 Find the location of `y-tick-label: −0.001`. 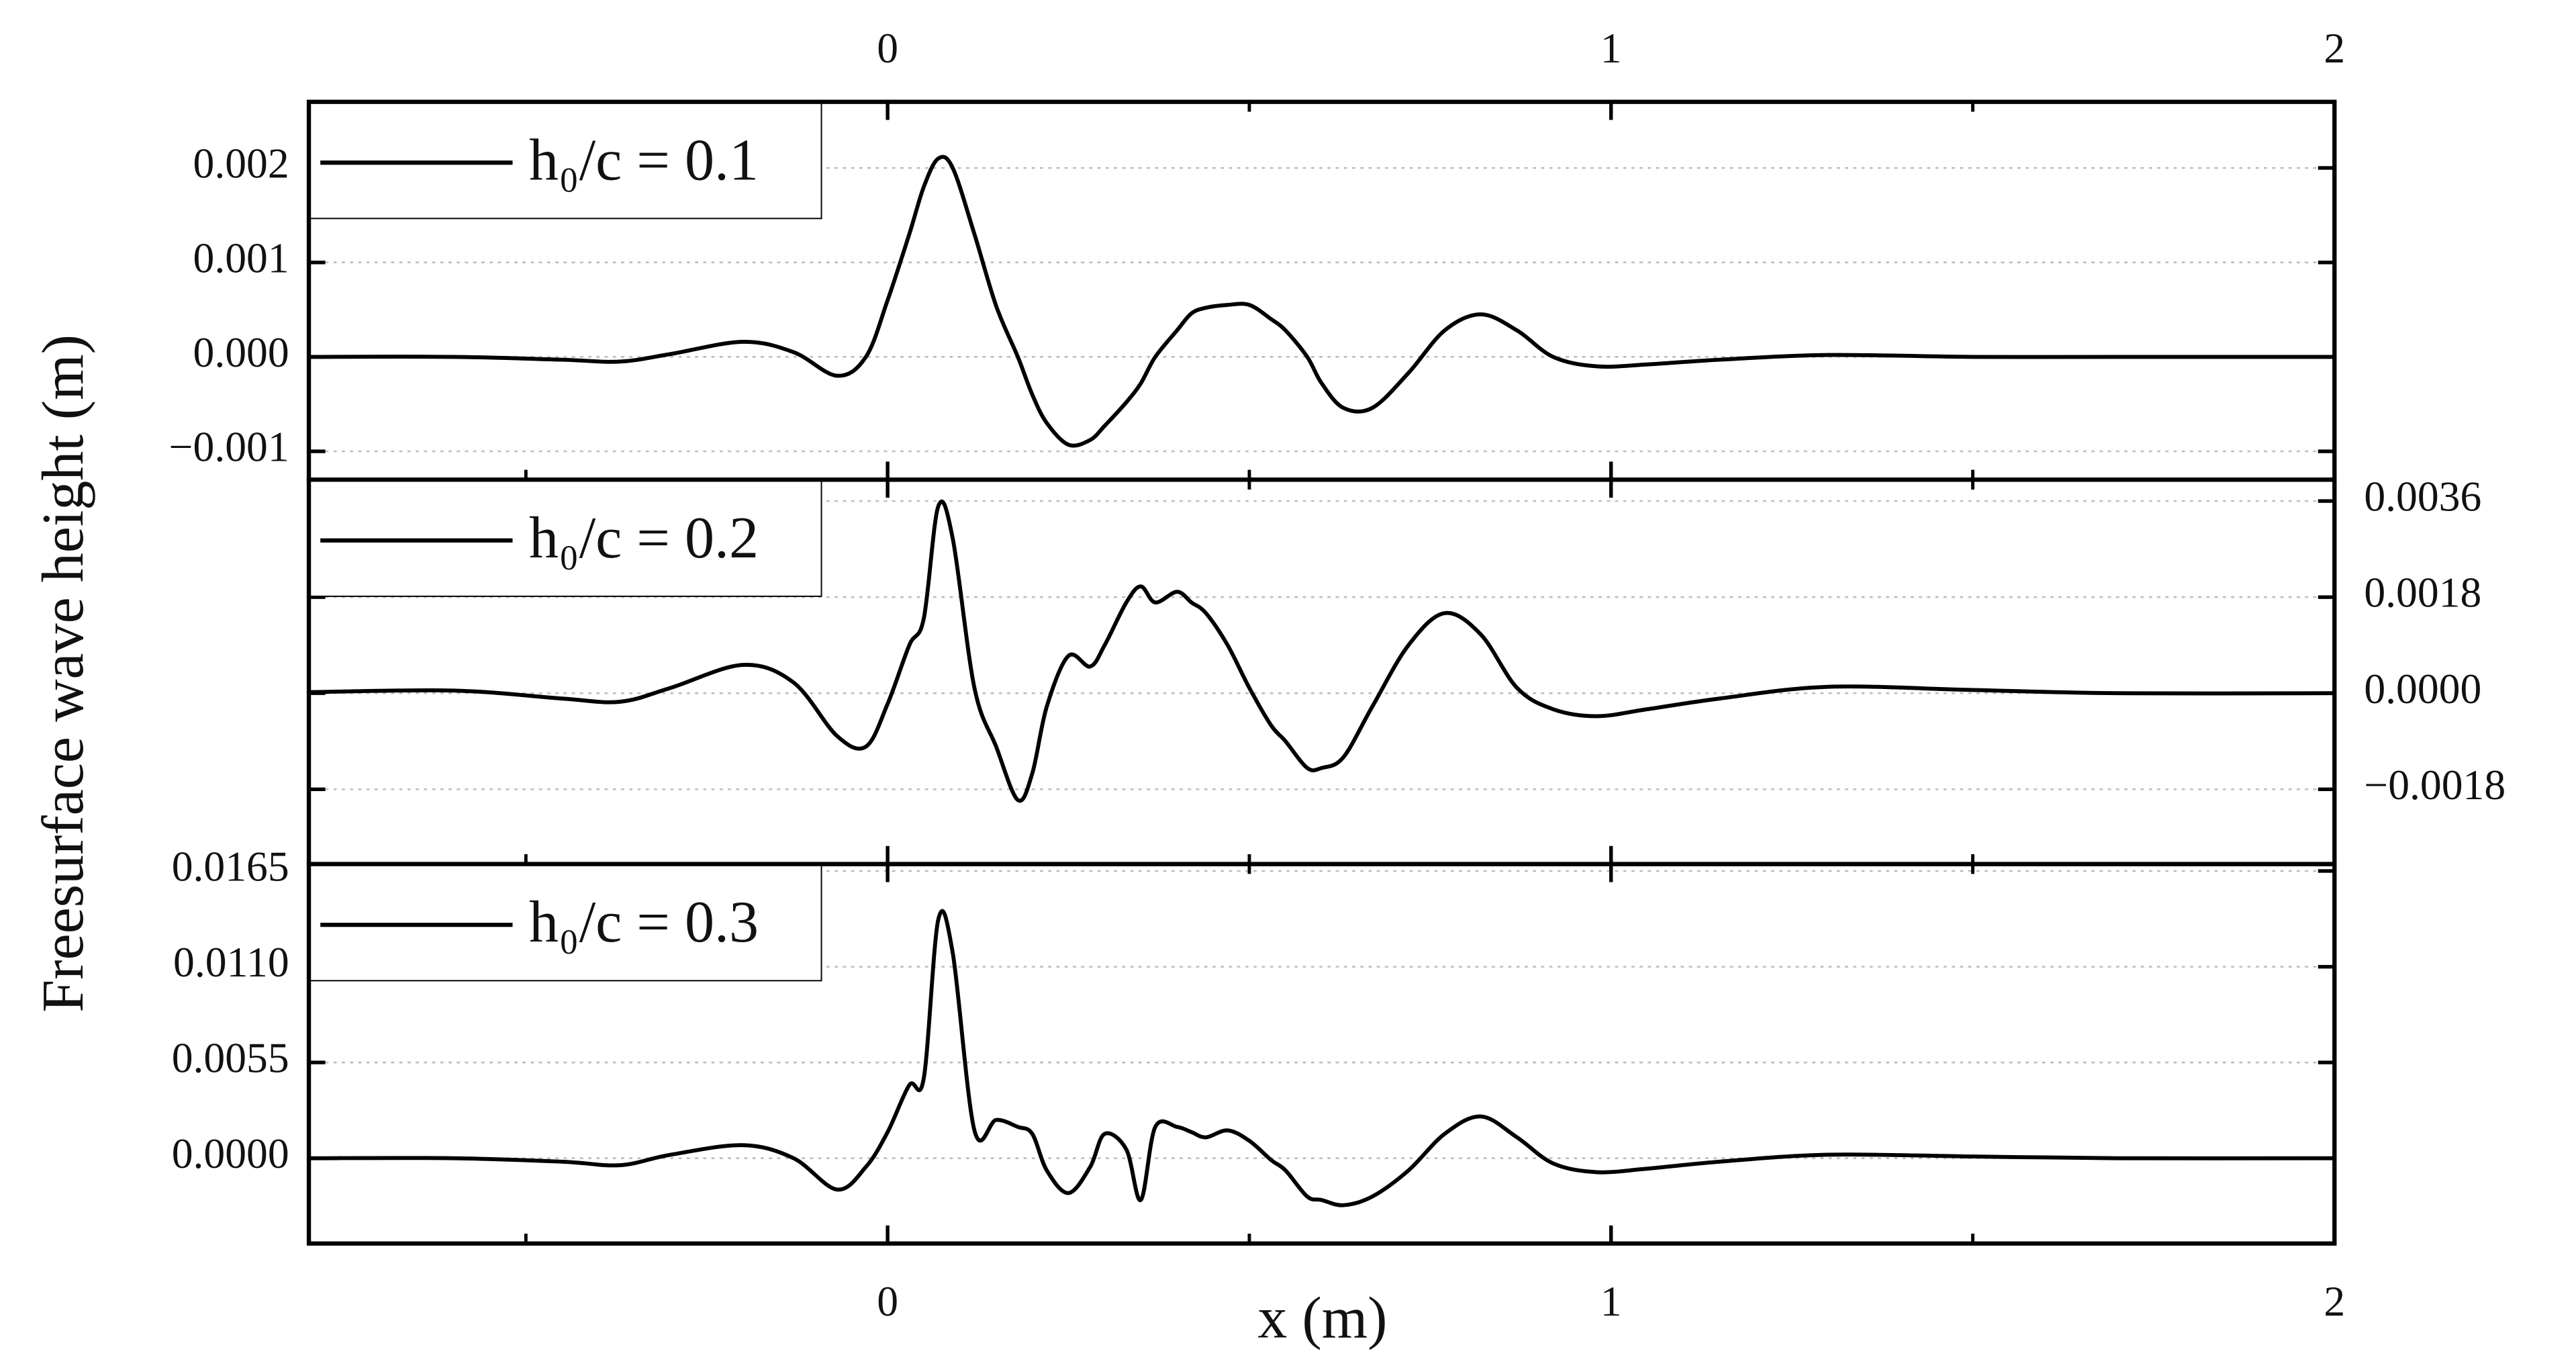

y-tick-label: −0.001 is located at coordinates (229, 447).